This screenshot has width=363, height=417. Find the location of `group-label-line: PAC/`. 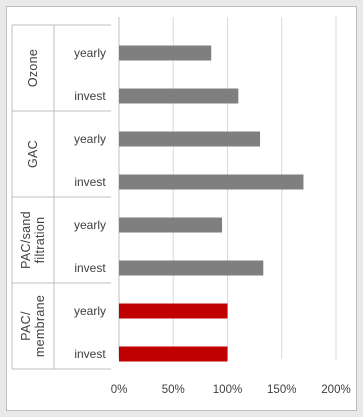

group-label-line: PAC/ is located at coordinates (26, 326).